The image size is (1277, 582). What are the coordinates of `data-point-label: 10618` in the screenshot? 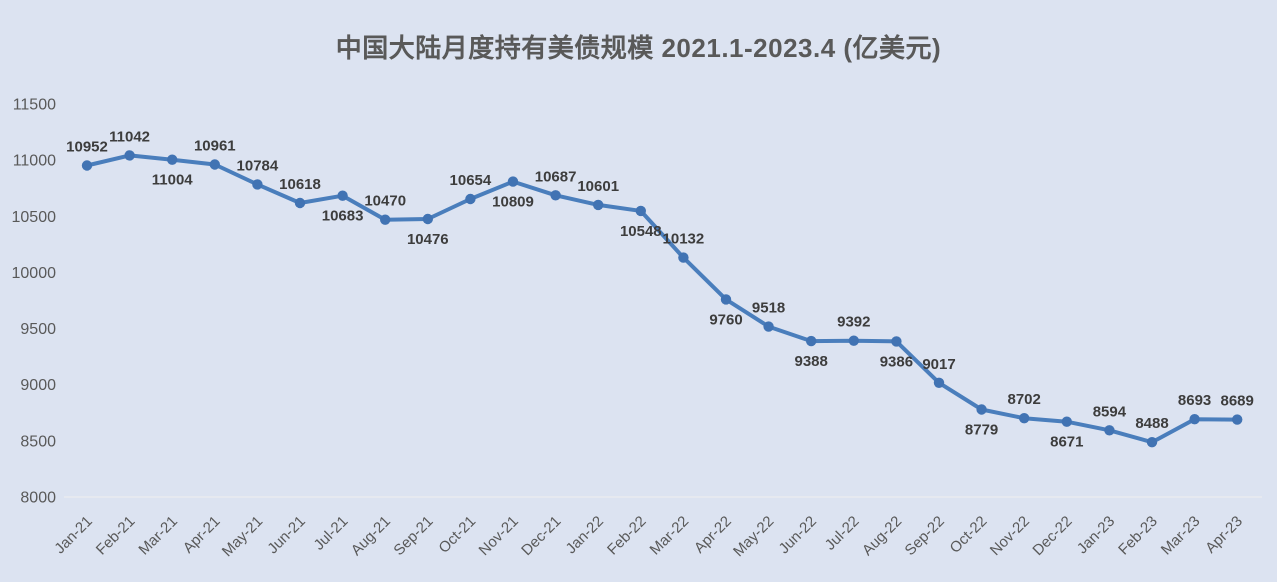 It's located at (300, 184).